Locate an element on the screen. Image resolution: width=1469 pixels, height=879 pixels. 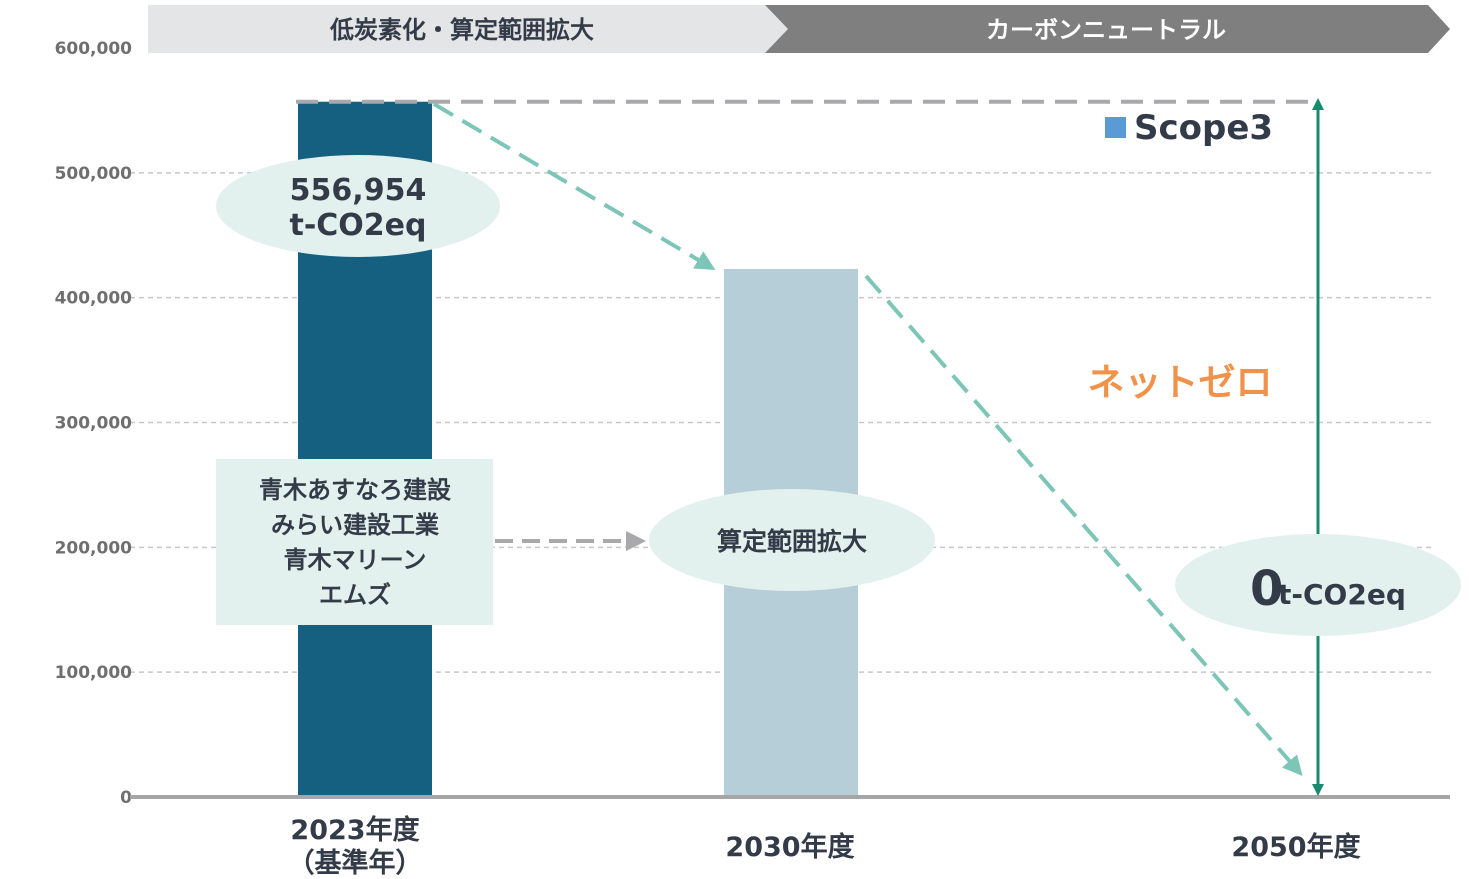
zero-emissions-callout is located at coordinates (1318, 585).